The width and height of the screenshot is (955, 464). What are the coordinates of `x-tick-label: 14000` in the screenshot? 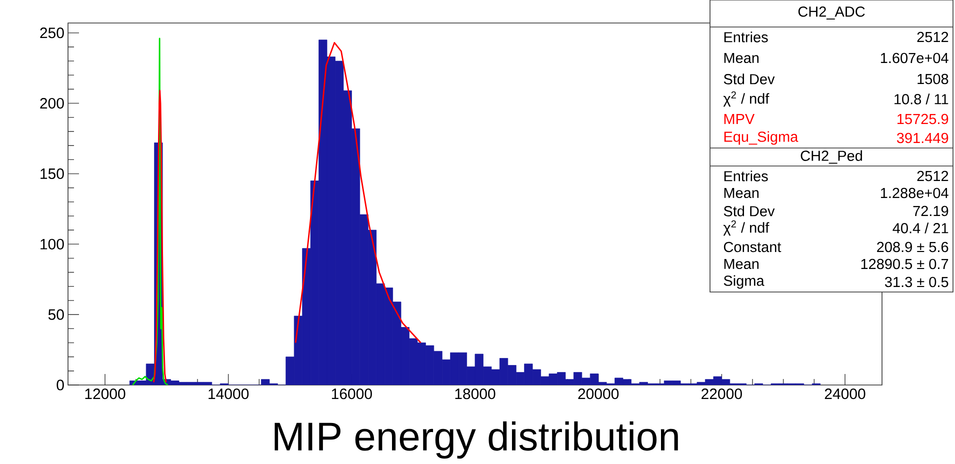 It's located at (228, 394).